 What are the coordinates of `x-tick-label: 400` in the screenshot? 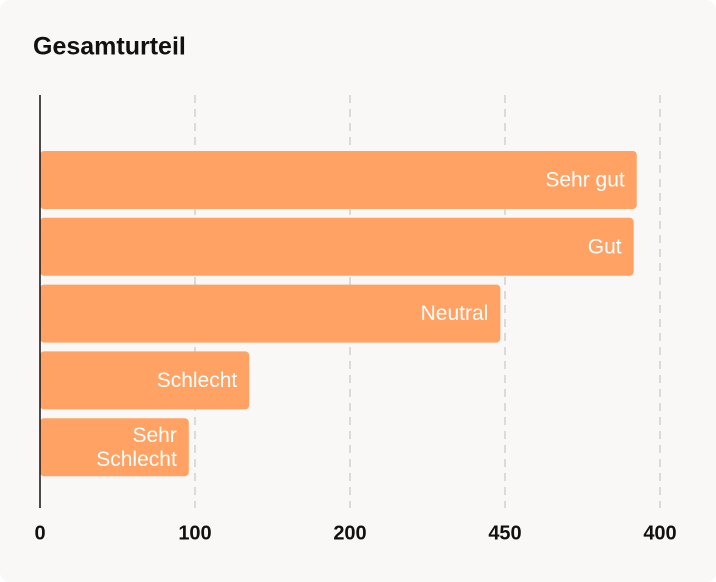 It's located at (659, 533).